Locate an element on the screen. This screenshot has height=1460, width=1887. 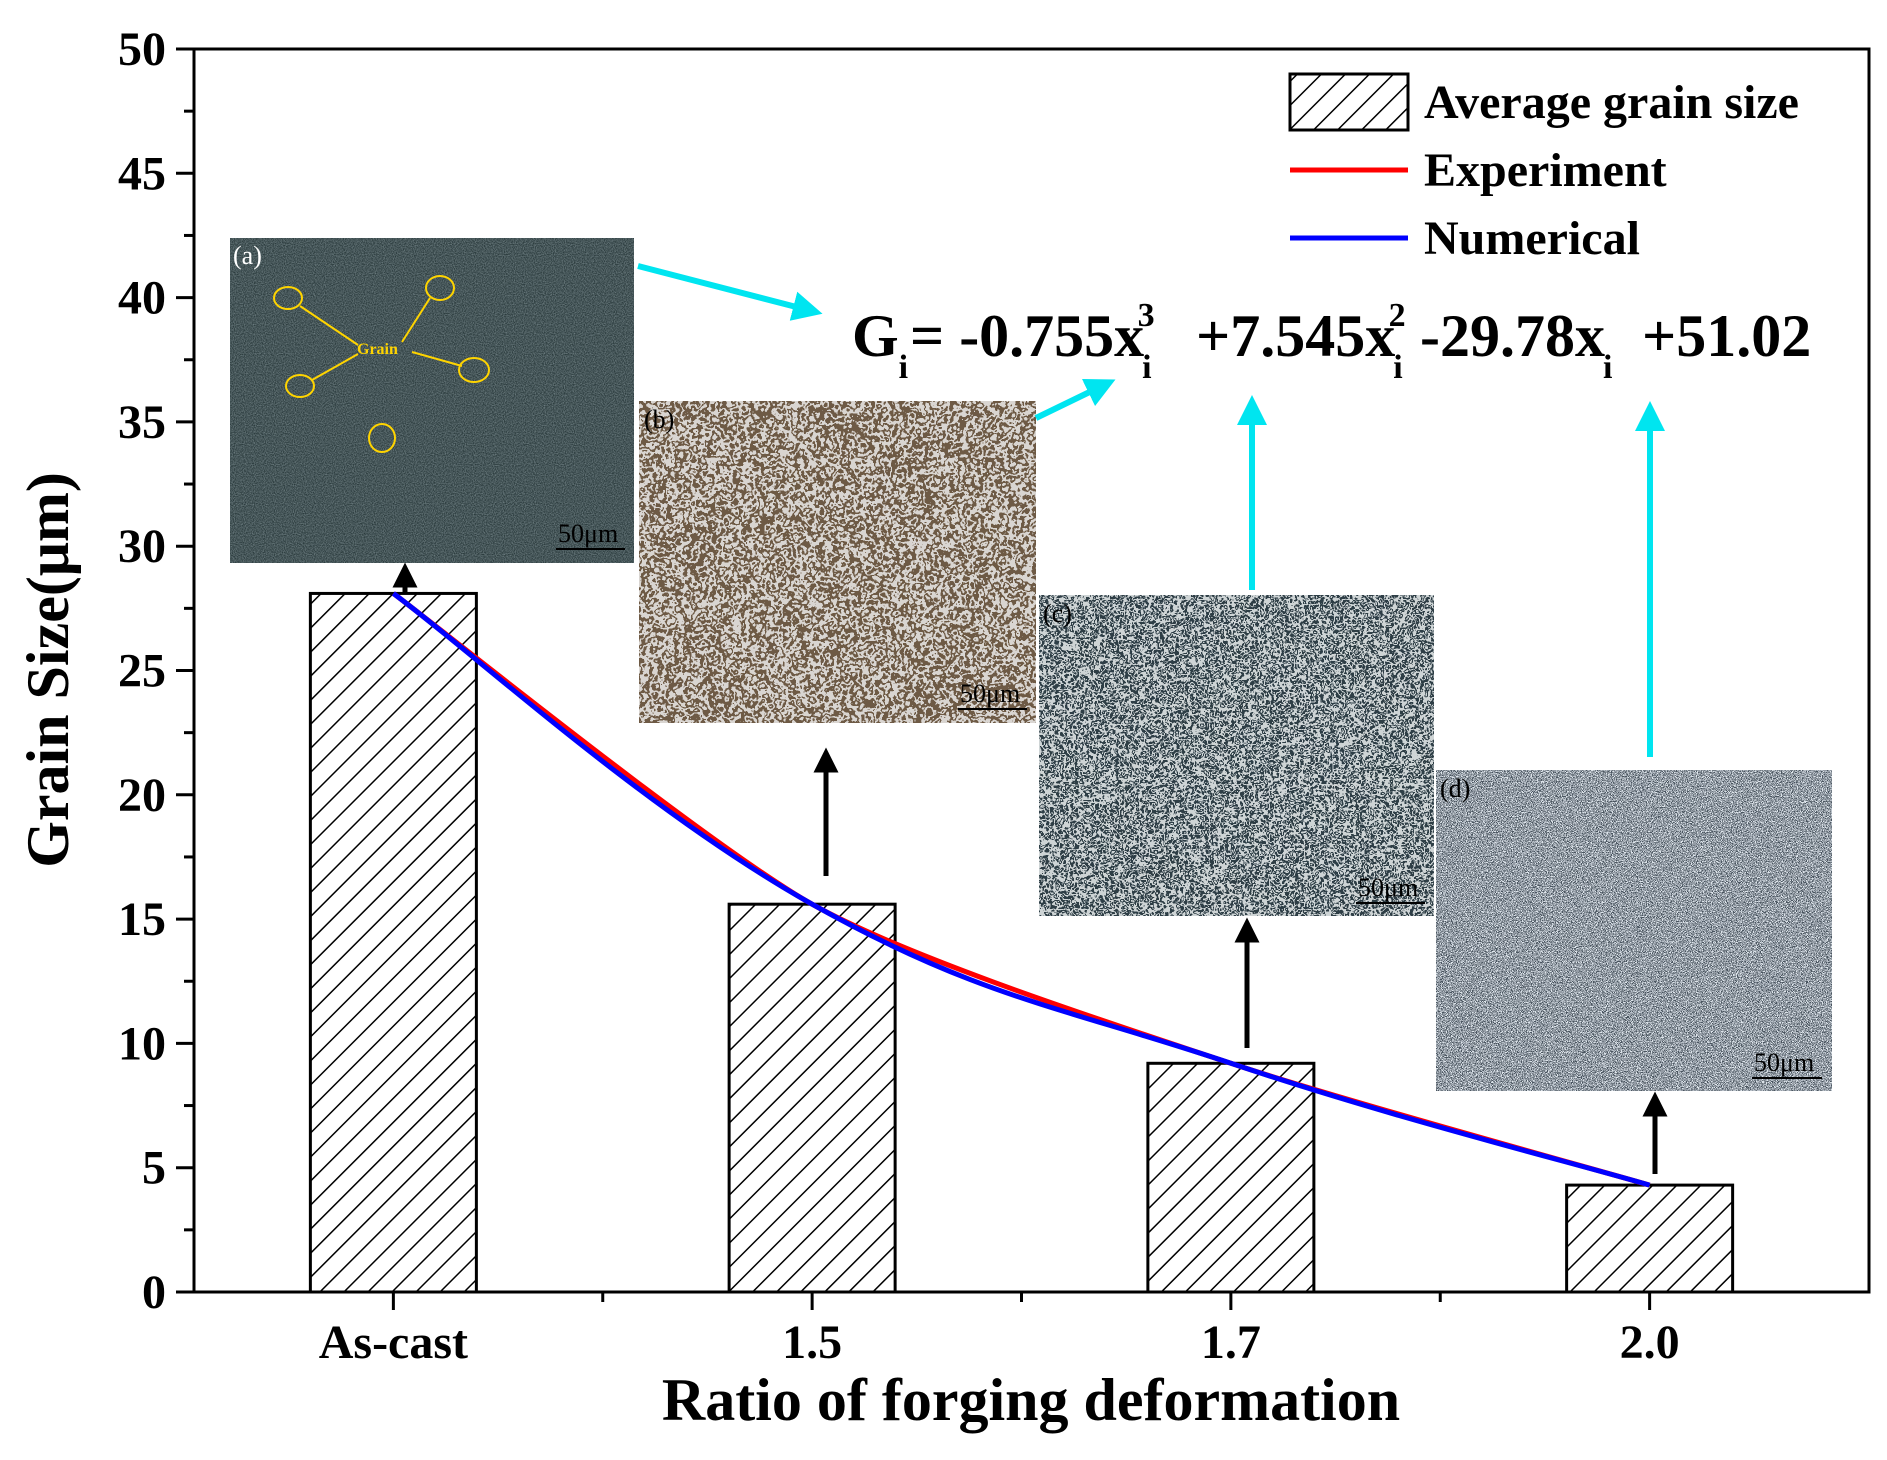
micrograph-d-texture is located at coordinates (1634, 930).